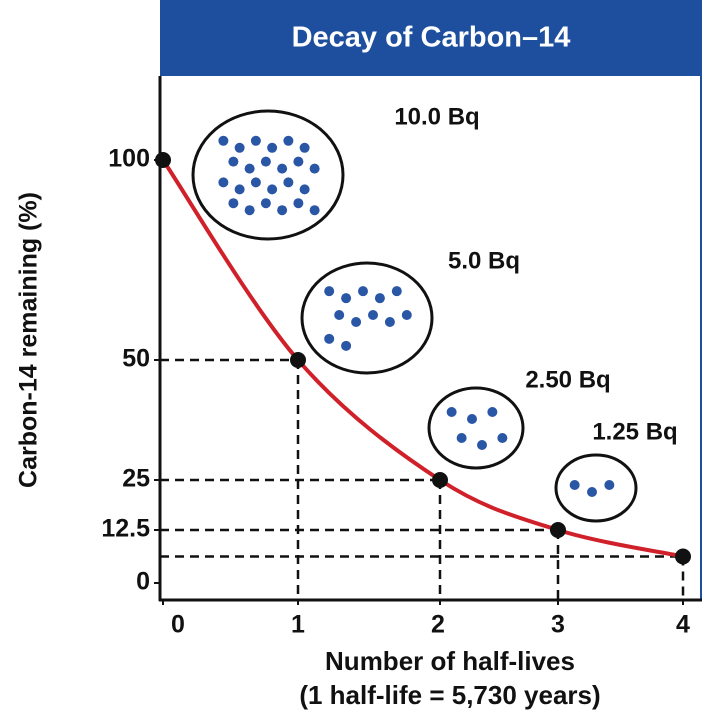 This screenshot has width=709, height=722. Describe the element at coordinates (449, 695) in the screenshot. I see `x-axis-subtitle: (1 half-life = 5,730 years)` at that location.